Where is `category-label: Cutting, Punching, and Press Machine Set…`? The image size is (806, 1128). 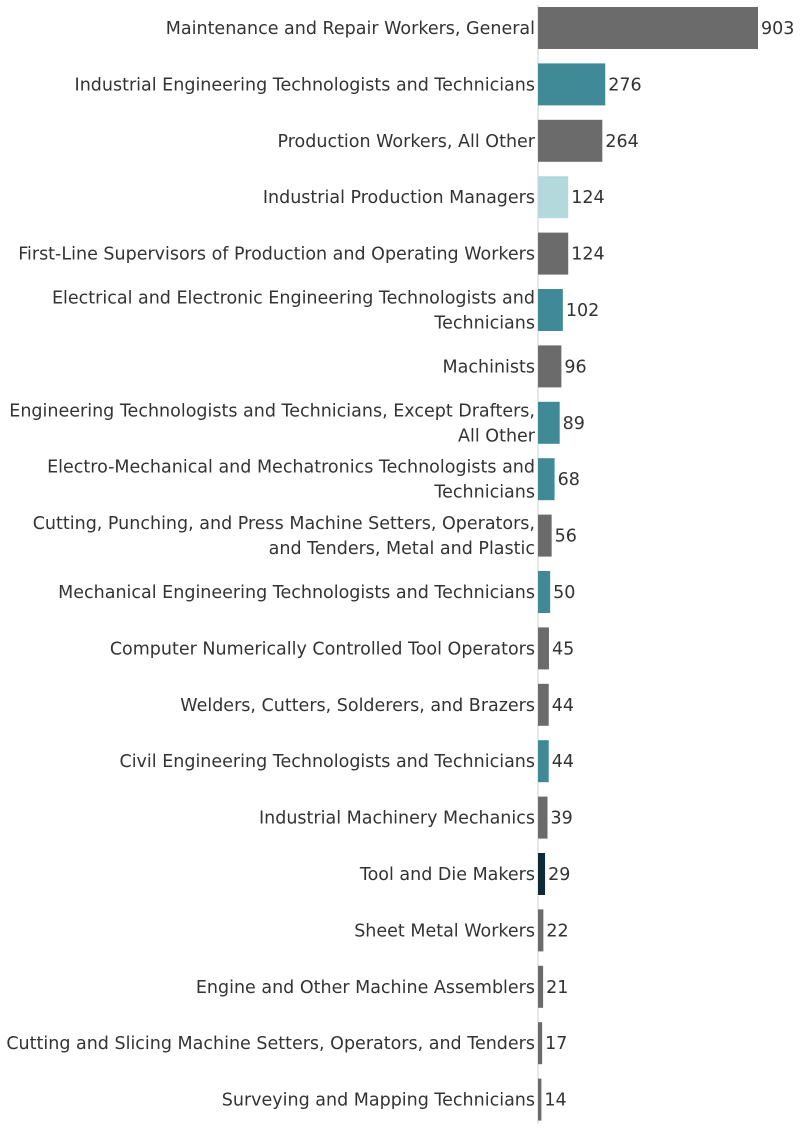
category-label: Cutting, Punching, and Press Machine Set… is located at coordinates (284, 536).